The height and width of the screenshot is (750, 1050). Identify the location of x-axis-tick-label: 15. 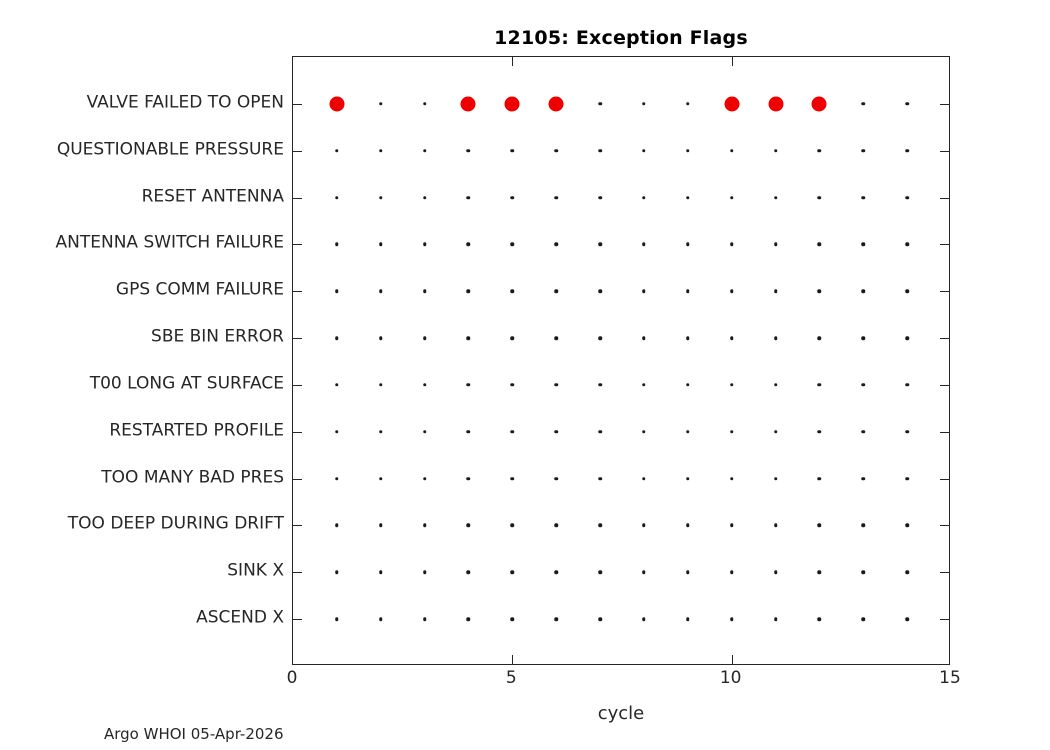
(950, 678).